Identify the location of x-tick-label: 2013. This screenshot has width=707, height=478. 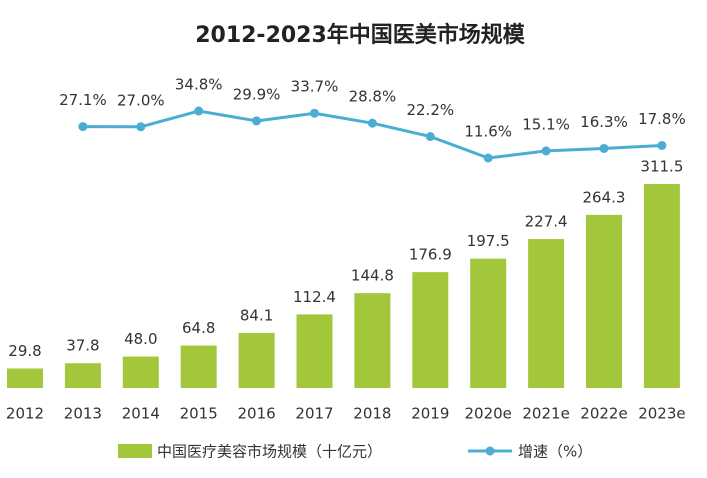
(83, 414).